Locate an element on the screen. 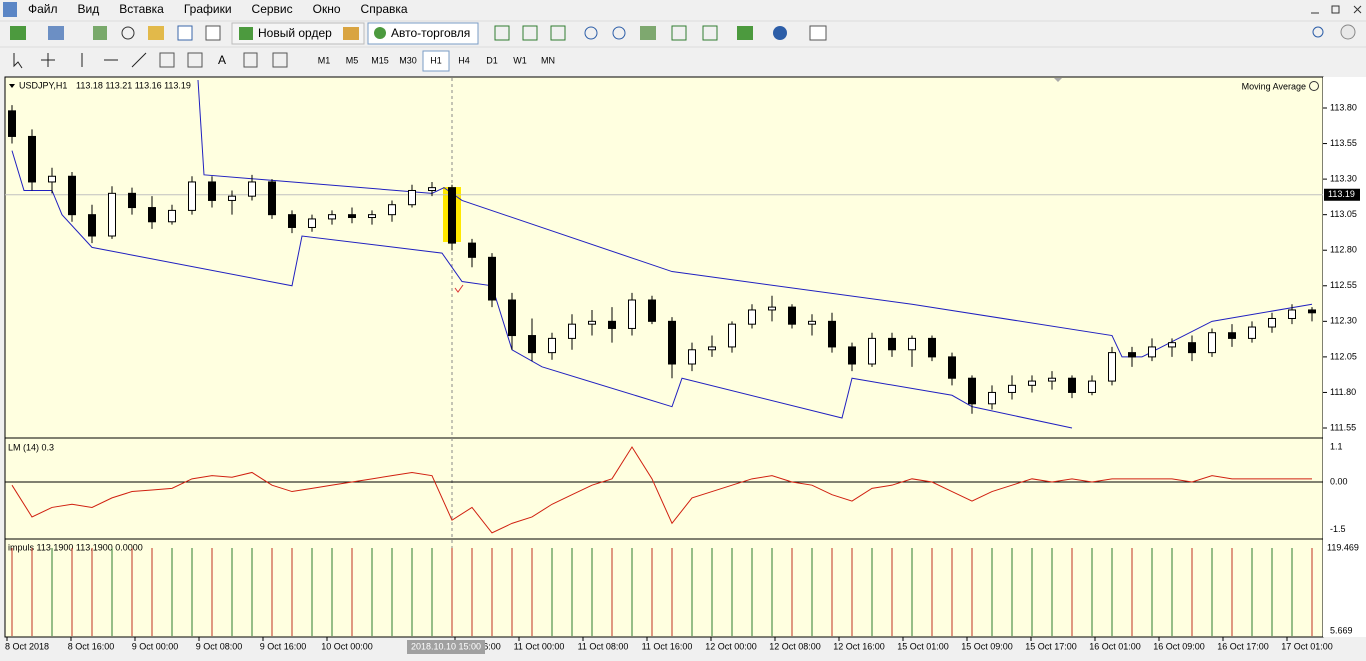  search-icon is located at coordinates (1318, 32).